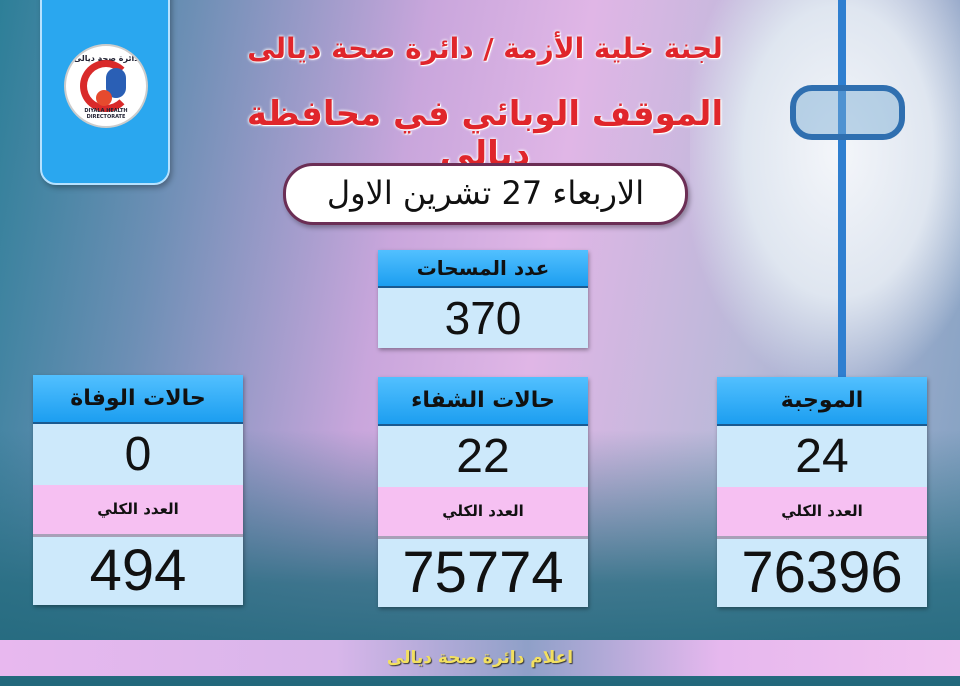 This screenshot has height=686, width=960. Describe the element at coordinates (480, 658) in the screenshot. I see `footer-credit: اعلام دائرة صحة ديالى` at that location.